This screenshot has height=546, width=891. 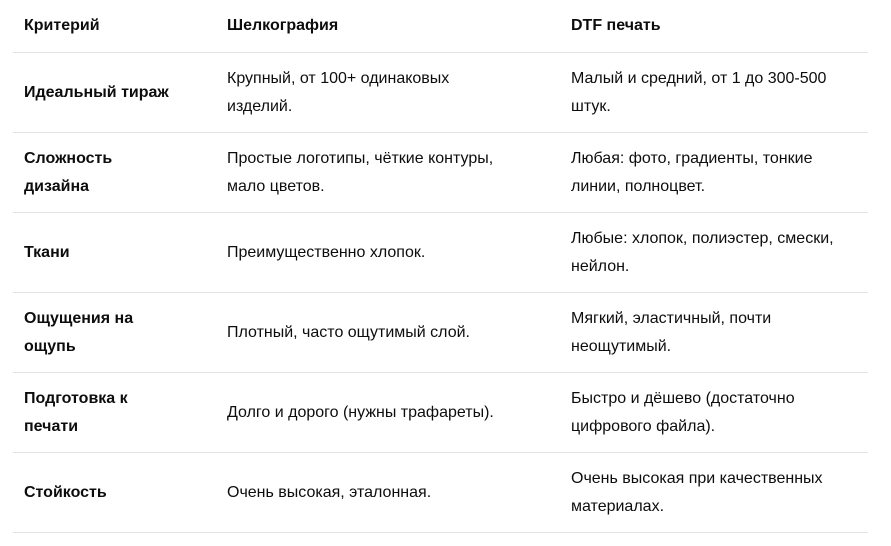 I want to click on cell-text-line: штук., so click(x=591, y=106).